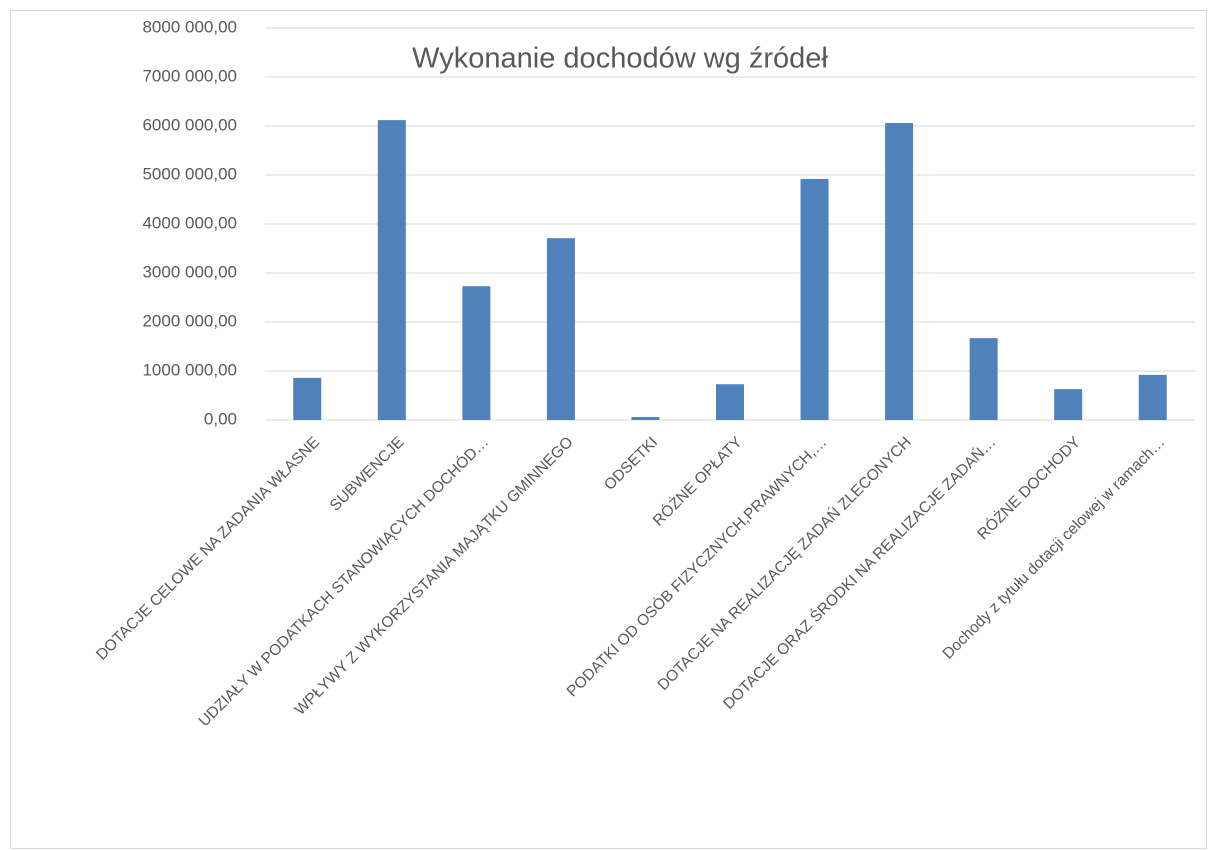  Describe the element at coordinates (189, 124) in the screenshot. I see `y-tick-label: 6000 000,00` at that location.